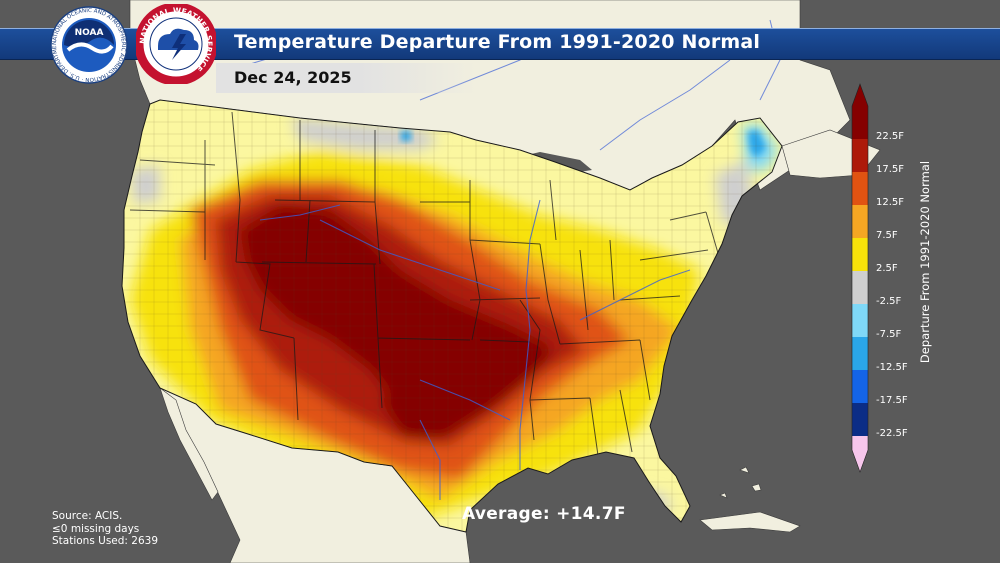 The width and height of the screenshot is (1000, 563). What do you see at coordinates (293, 77) in the screenshot?
I see `map-date: Dec 24, 2025` at bounding box center [293, 77].